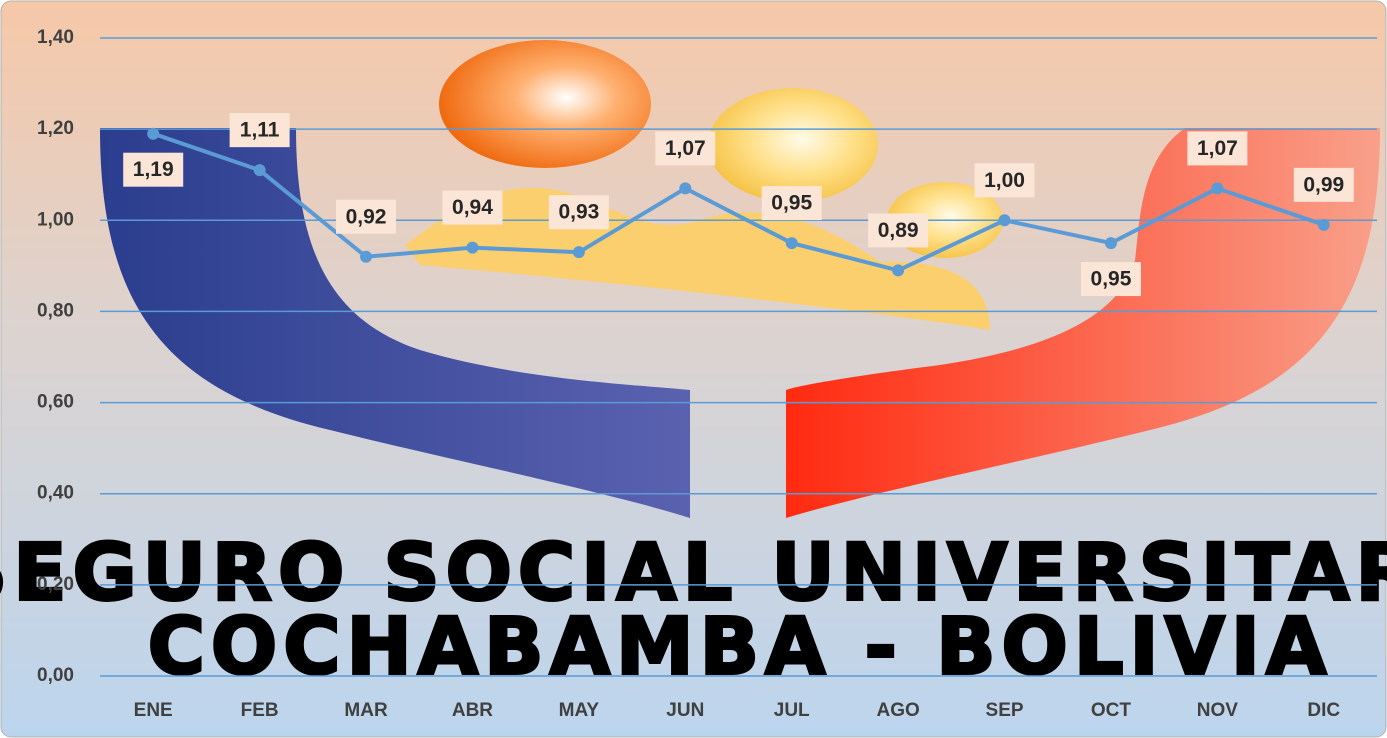 The image size is (1387, 738). What do you see at coordinates (55, 37) in the screenshot?
I see `y-tick-label: 1,40` at bounding box center [55, 37].